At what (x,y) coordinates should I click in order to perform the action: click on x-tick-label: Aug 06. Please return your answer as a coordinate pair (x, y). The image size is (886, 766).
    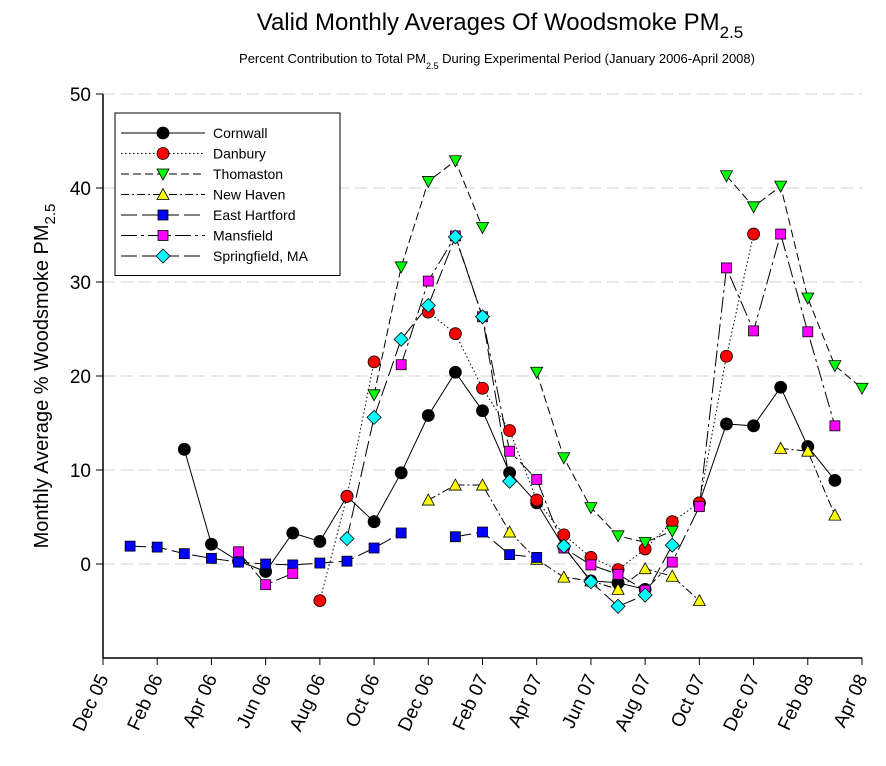
    Looking at the image, I should click on (308, 702).